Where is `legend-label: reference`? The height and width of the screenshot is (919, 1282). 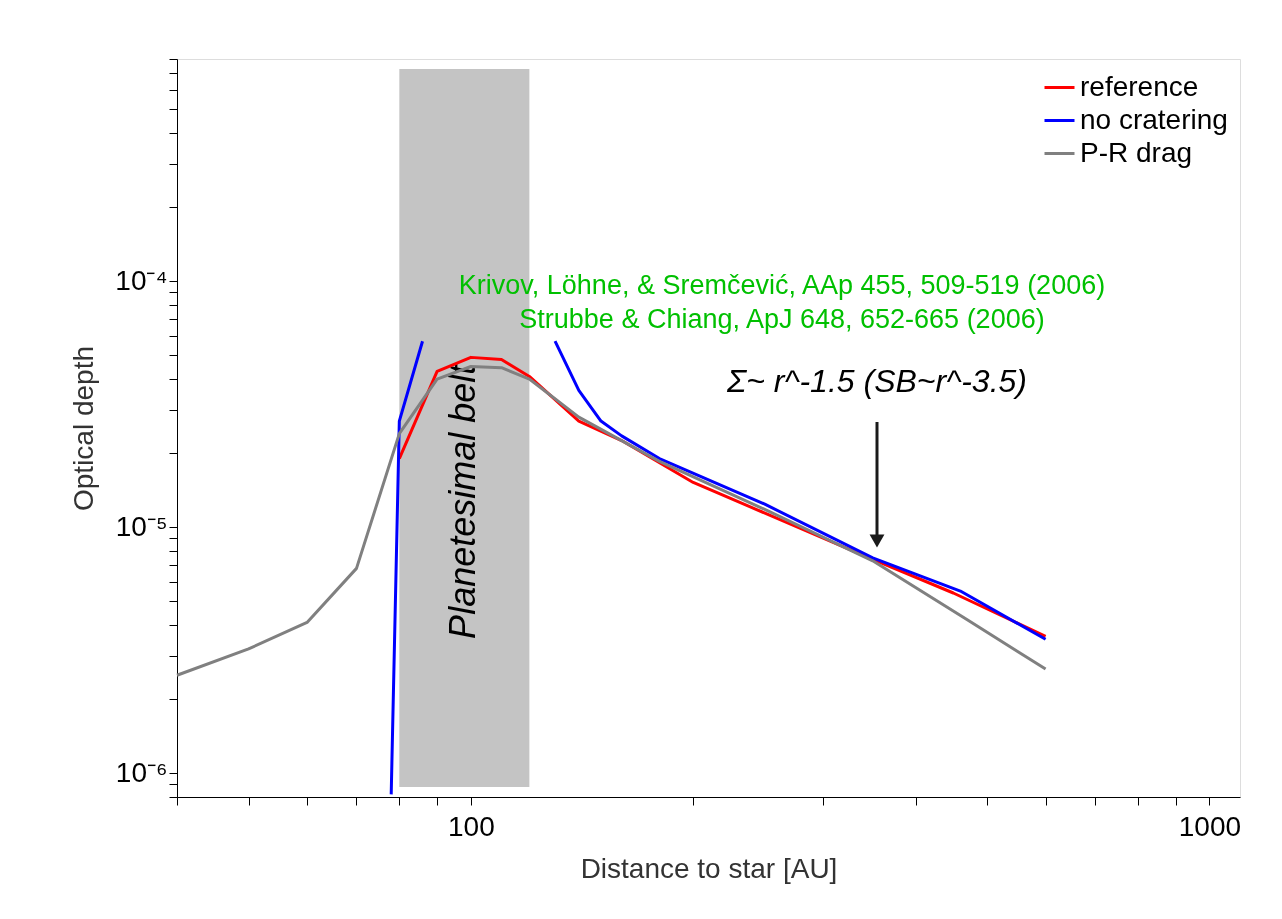 legend-label: reference is located at coordinates (1139, 86).